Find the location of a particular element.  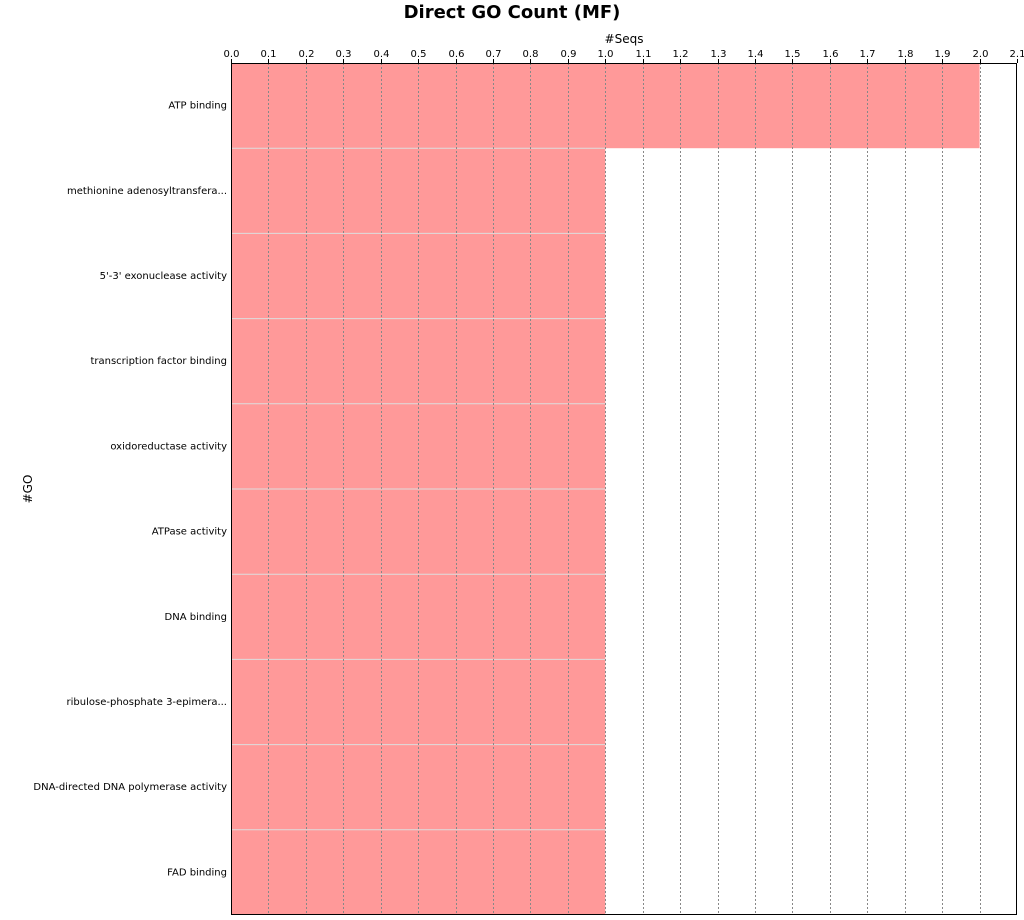

x-tick-label-15: 1.5 is located at coordinates (793, 54).